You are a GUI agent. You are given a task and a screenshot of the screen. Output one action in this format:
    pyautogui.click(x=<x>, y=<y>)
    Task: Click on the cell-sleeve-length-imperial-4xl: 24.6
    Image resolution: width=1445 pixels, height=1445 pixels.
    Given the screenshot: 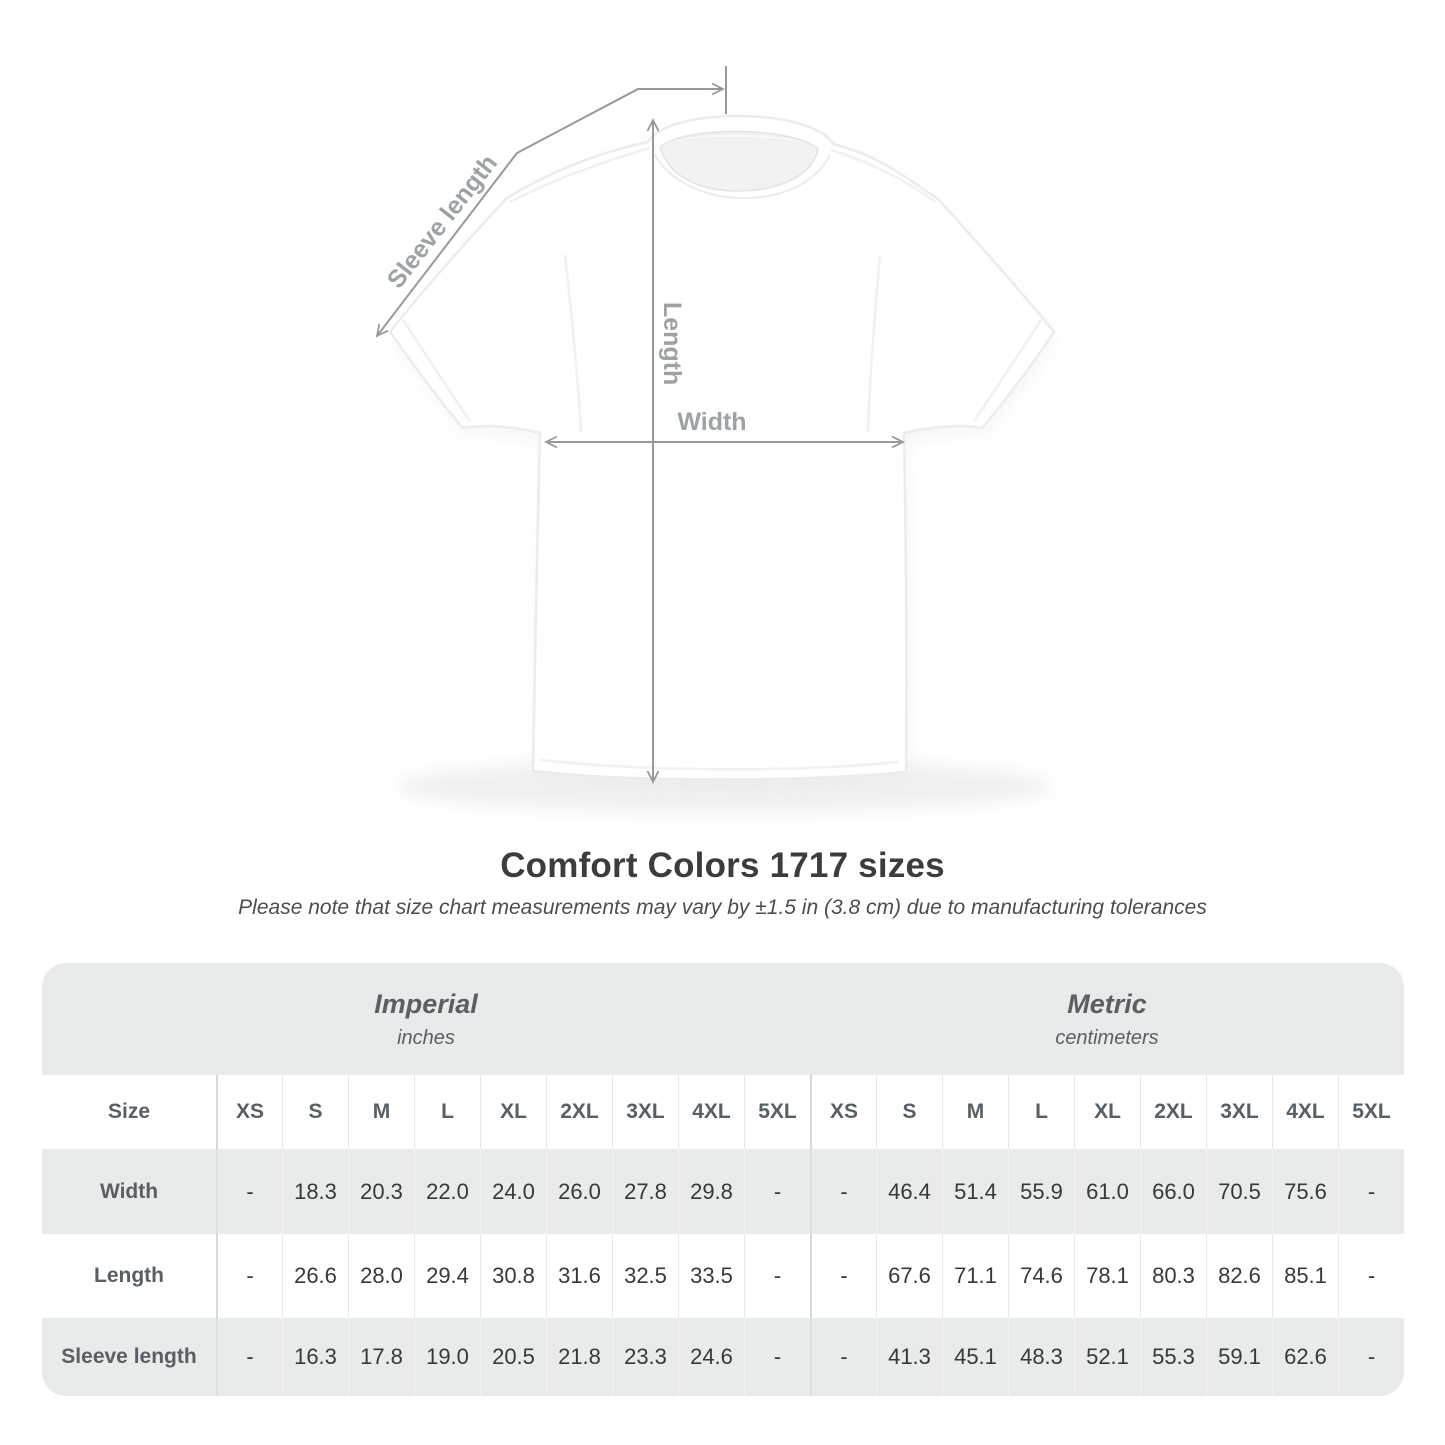 What is the action you would take?
    pyautogui.click(x=711, y=1357)
    